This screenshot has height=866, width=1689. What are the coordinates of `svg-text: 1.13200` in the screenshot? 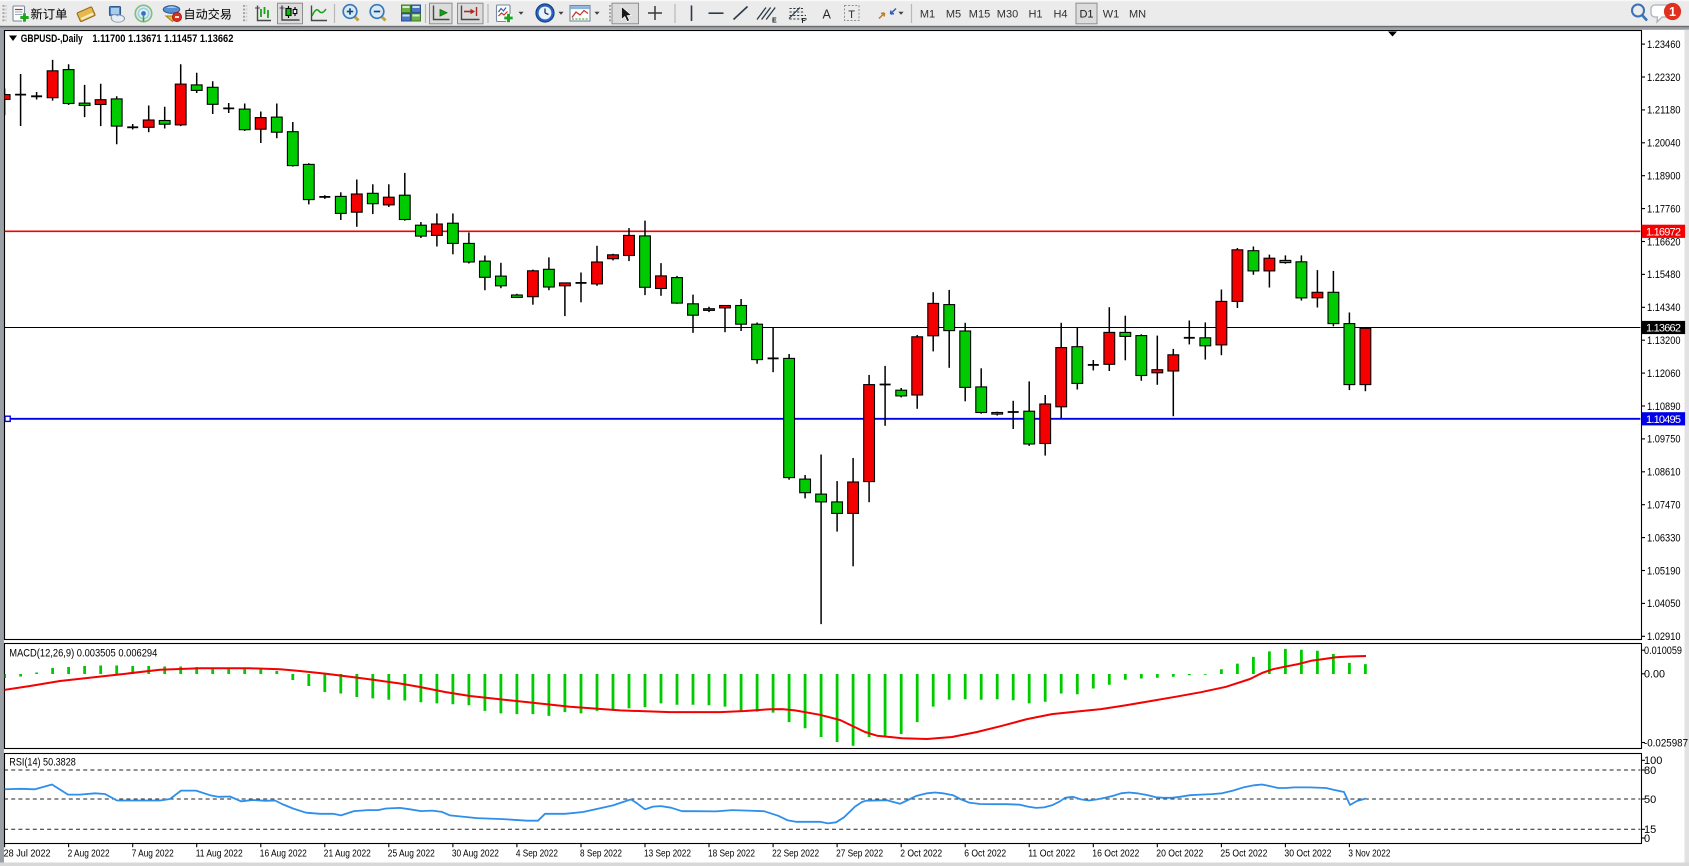 It's located at (1664, 341).